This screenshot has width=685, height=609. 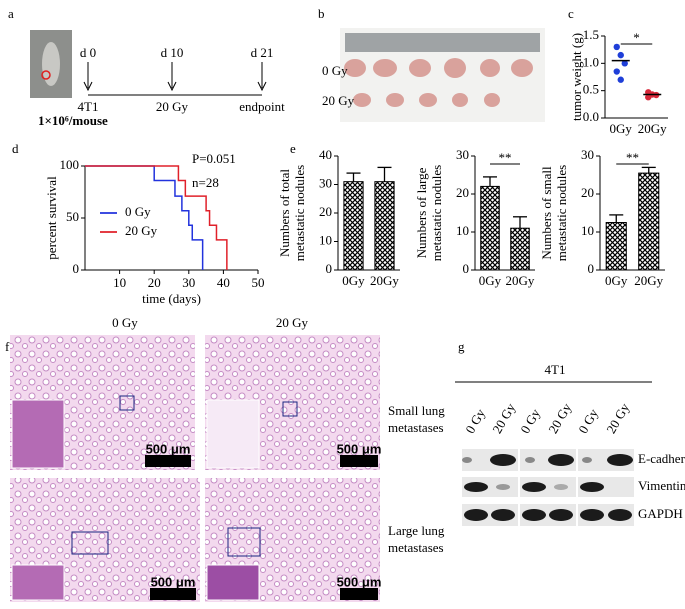 I want to click on tumors, so click(x=438, y=82).